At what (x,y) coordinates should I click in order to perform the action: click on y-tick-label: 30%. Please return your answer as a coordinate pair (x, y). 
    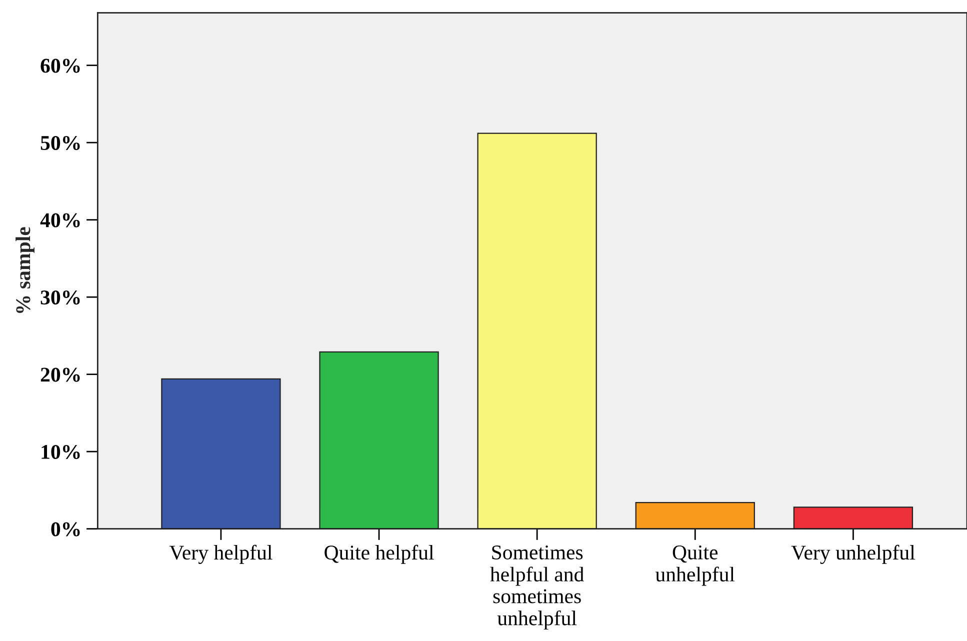
    Looking at the image, I should click on (60, 297).